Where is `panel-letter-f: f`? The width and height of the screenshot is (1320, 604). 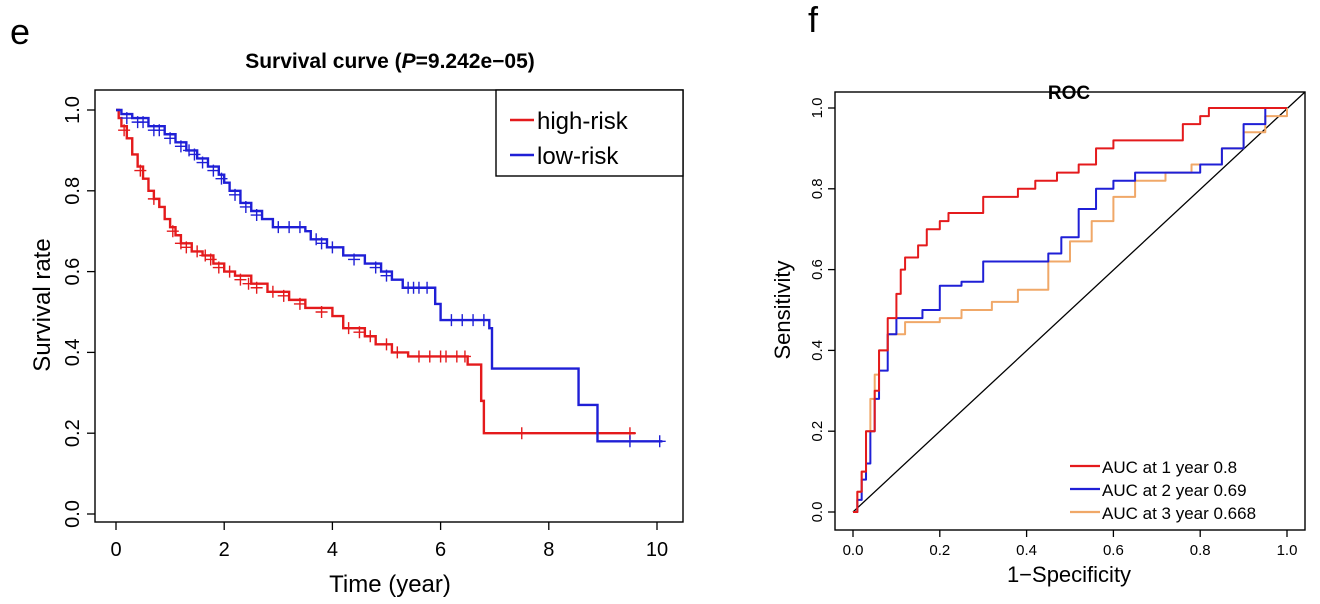
panel-letter-f: f is located at coordinates (813, 20).